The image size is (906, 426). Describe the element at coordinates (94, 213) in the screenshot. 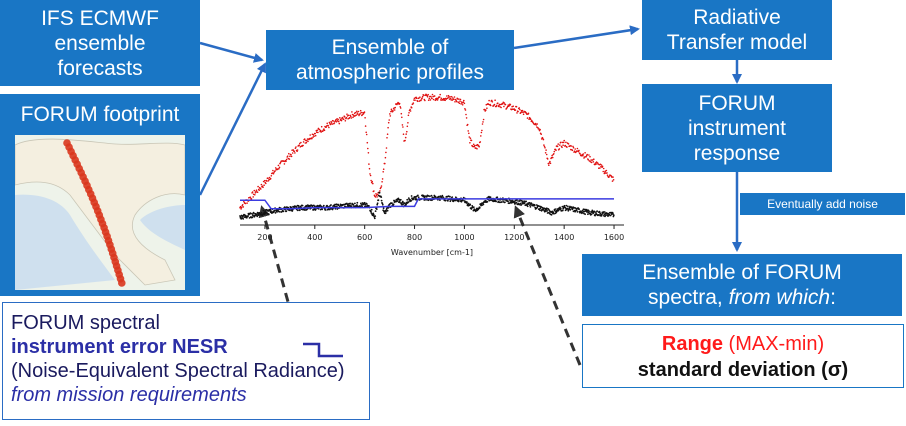

I see `footprint-track` at that location.